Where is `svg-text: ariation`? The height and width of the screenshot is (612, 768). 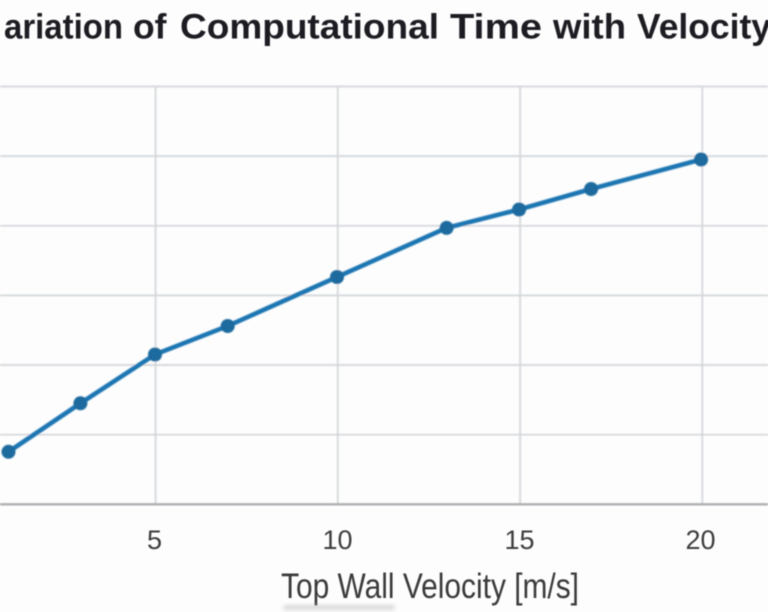
svg-text: ariation is located at coordinates (63, 26).